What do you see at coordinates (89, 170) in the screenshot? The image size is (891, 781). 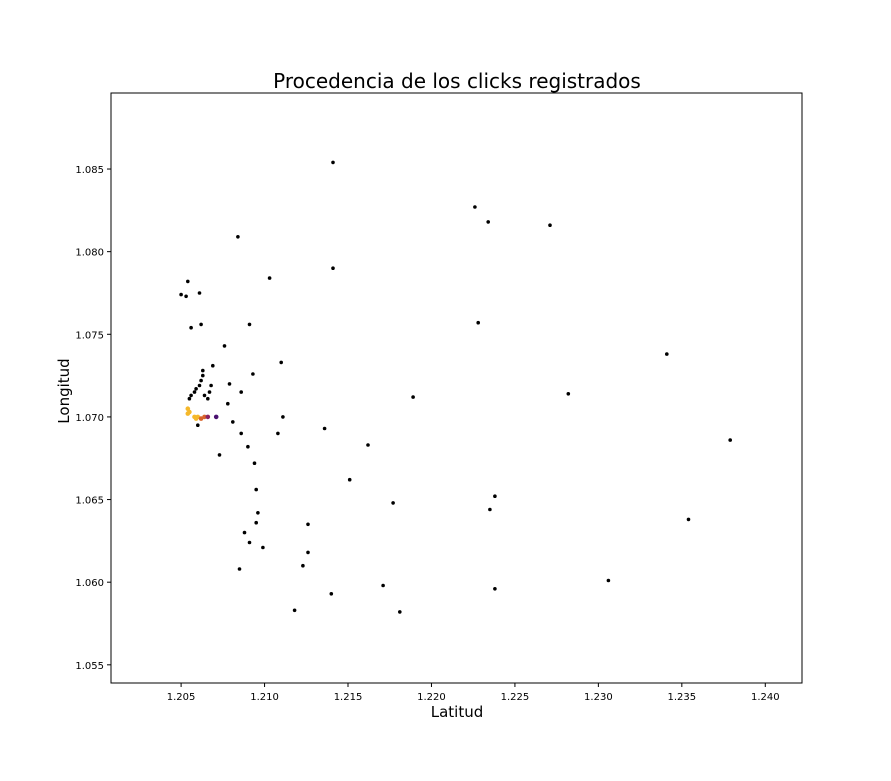 I see `y-tick-label: 1.085` at bounding box center [89, 170].